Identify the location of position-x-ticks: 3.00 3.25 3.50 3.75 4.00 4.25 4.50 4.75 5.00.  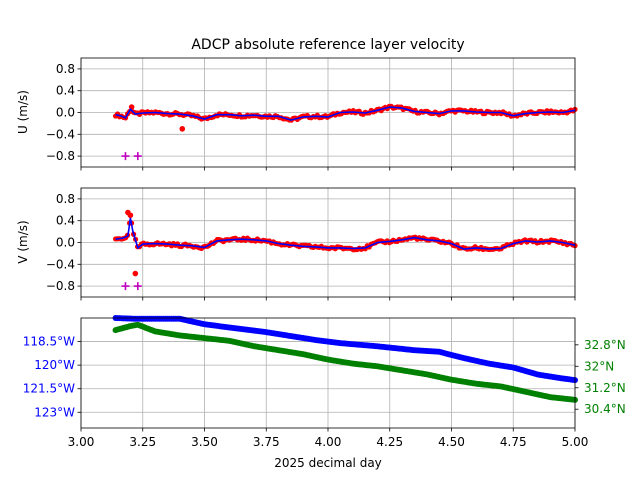
(328, 438).